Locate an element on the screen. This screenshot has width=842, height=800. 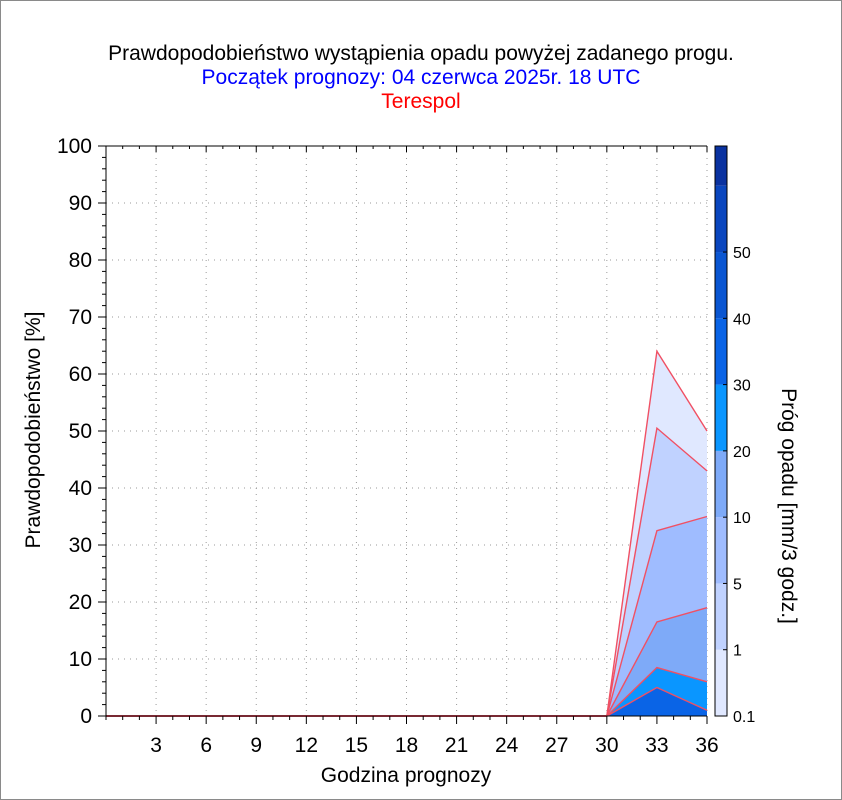
station-name: Terespol is located at coordinates (421, 101).